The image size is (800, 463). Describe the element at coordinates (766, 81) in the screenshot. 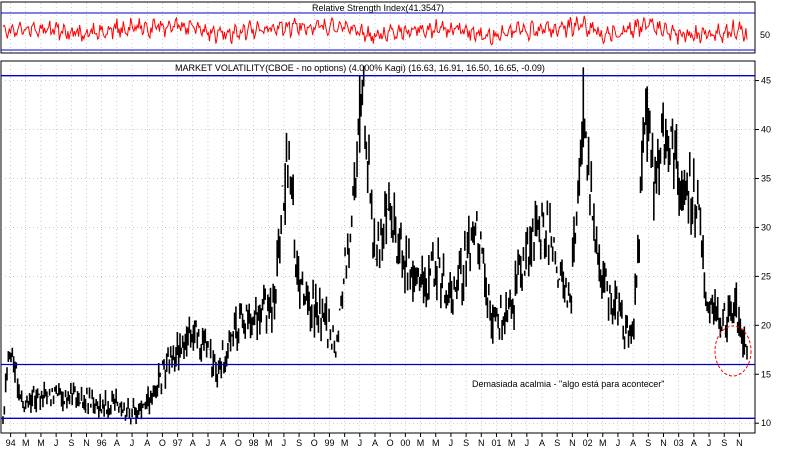

I see `y-tick-label: 45` at that location.